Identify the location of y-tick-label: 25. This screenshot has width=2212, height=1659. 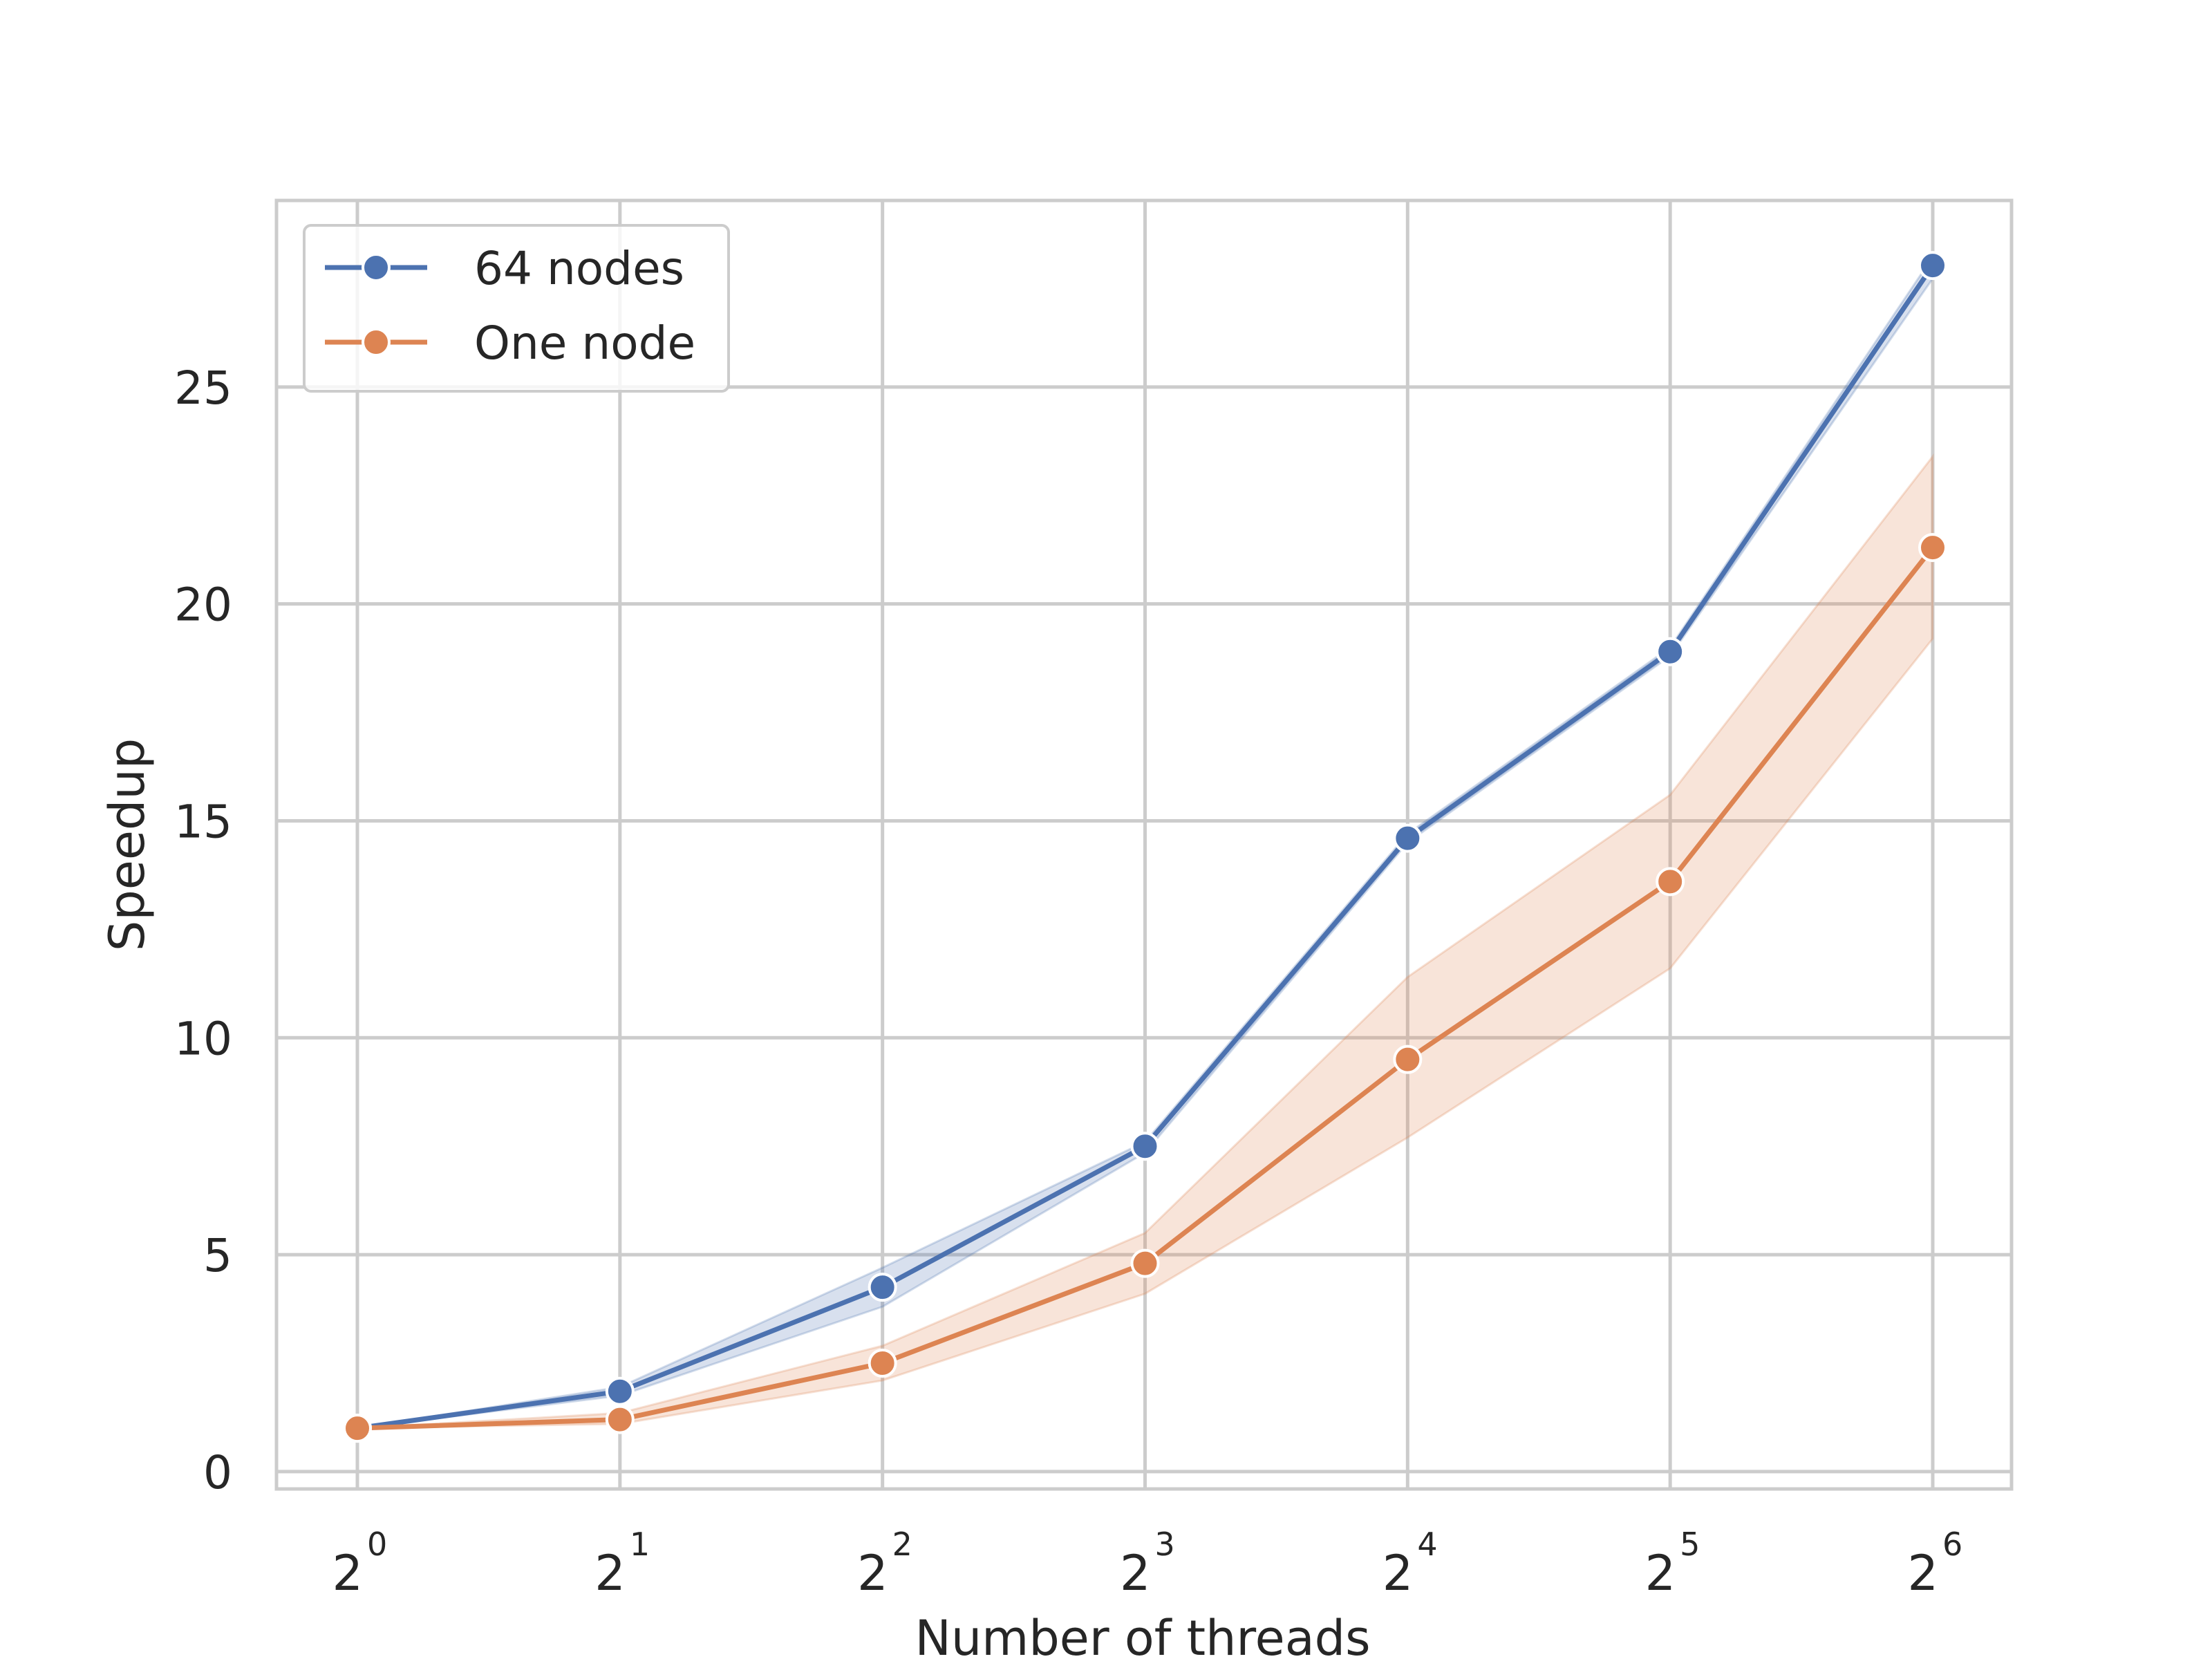
(203, 388).